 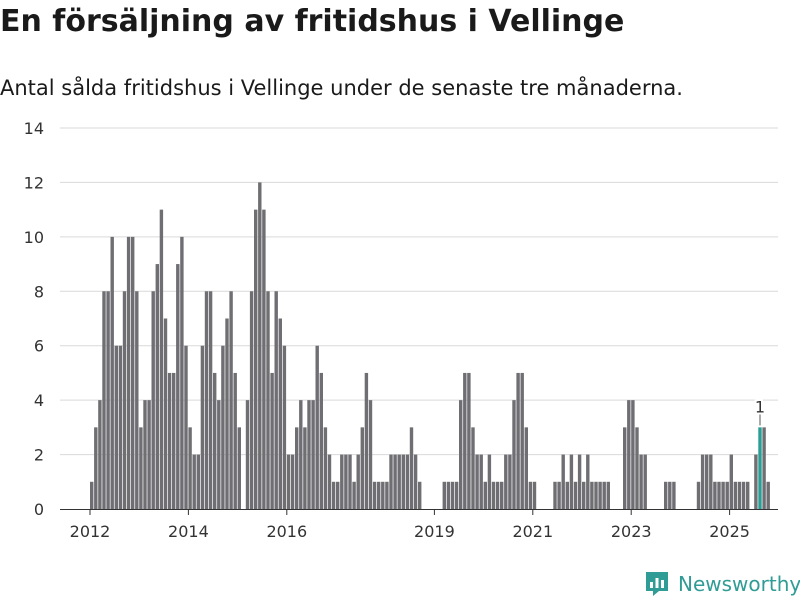 What do you see at coordinates (34, 237) in the screenshot?
I see `y-tick-label: 10` at bounding box center [34, 237].